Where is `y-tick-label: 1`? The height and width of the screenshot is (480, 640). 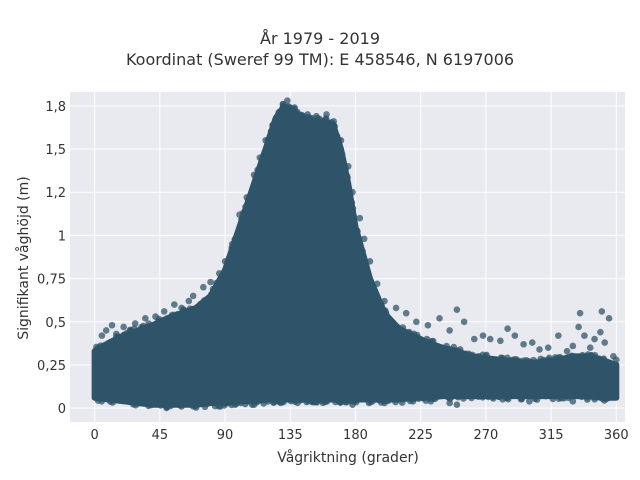
y-tick-label: 1 is located at coordinates (62, 236).